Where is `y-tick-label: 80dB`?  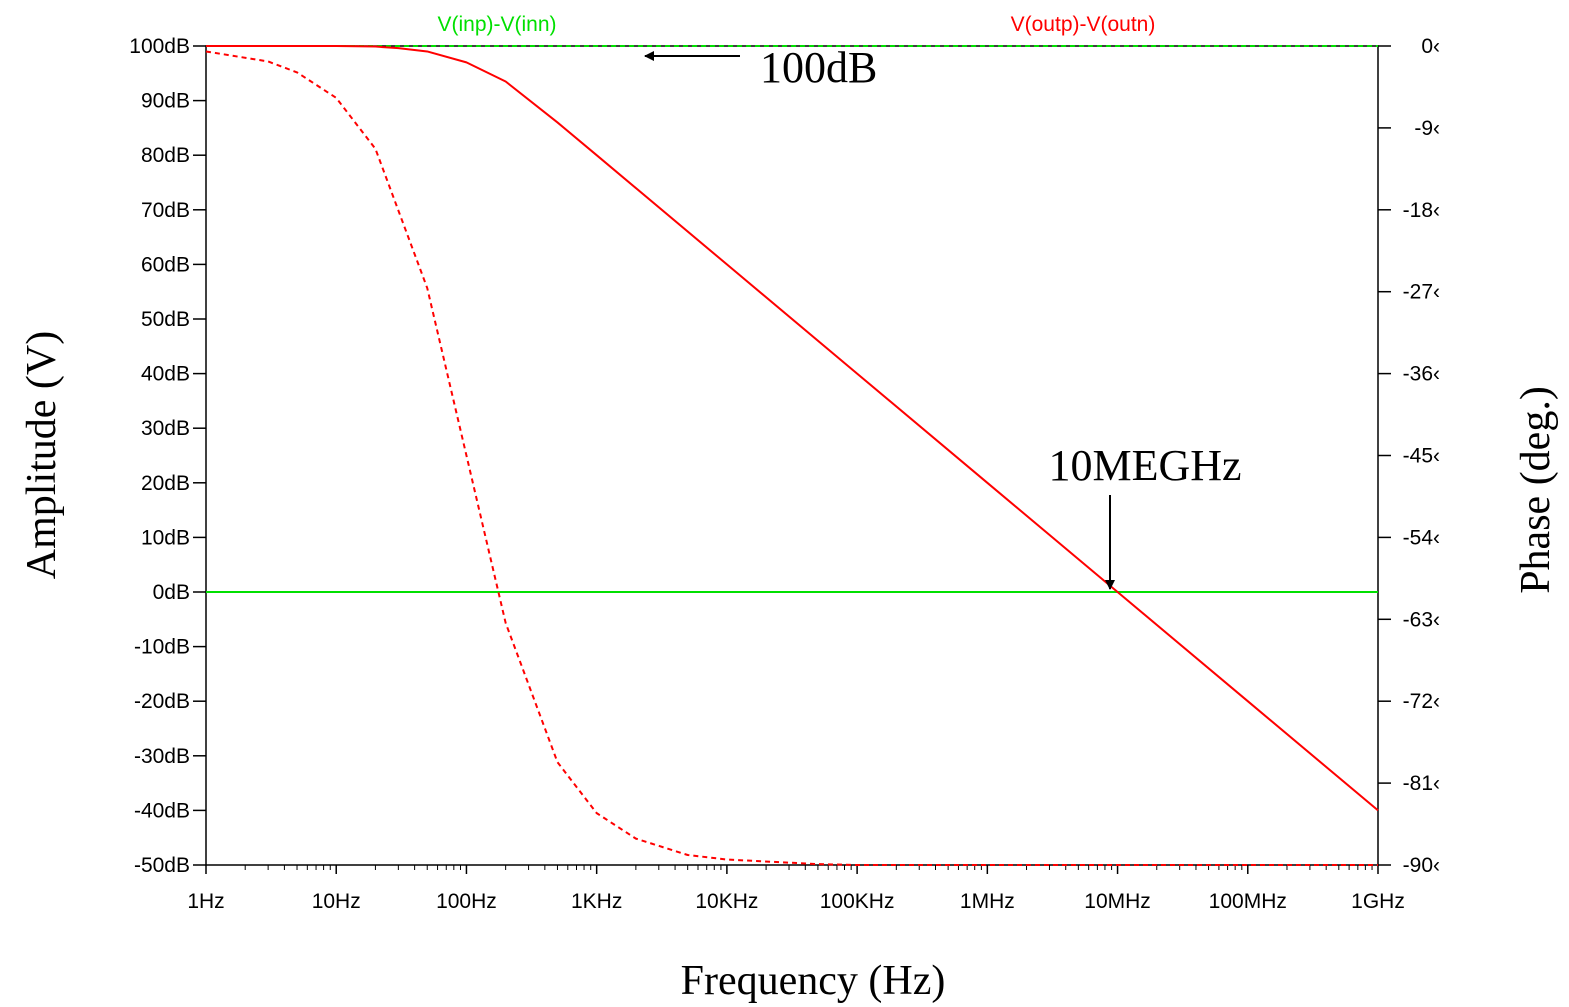 y-tick-label: 80dB is located at coordinates (165, 155).